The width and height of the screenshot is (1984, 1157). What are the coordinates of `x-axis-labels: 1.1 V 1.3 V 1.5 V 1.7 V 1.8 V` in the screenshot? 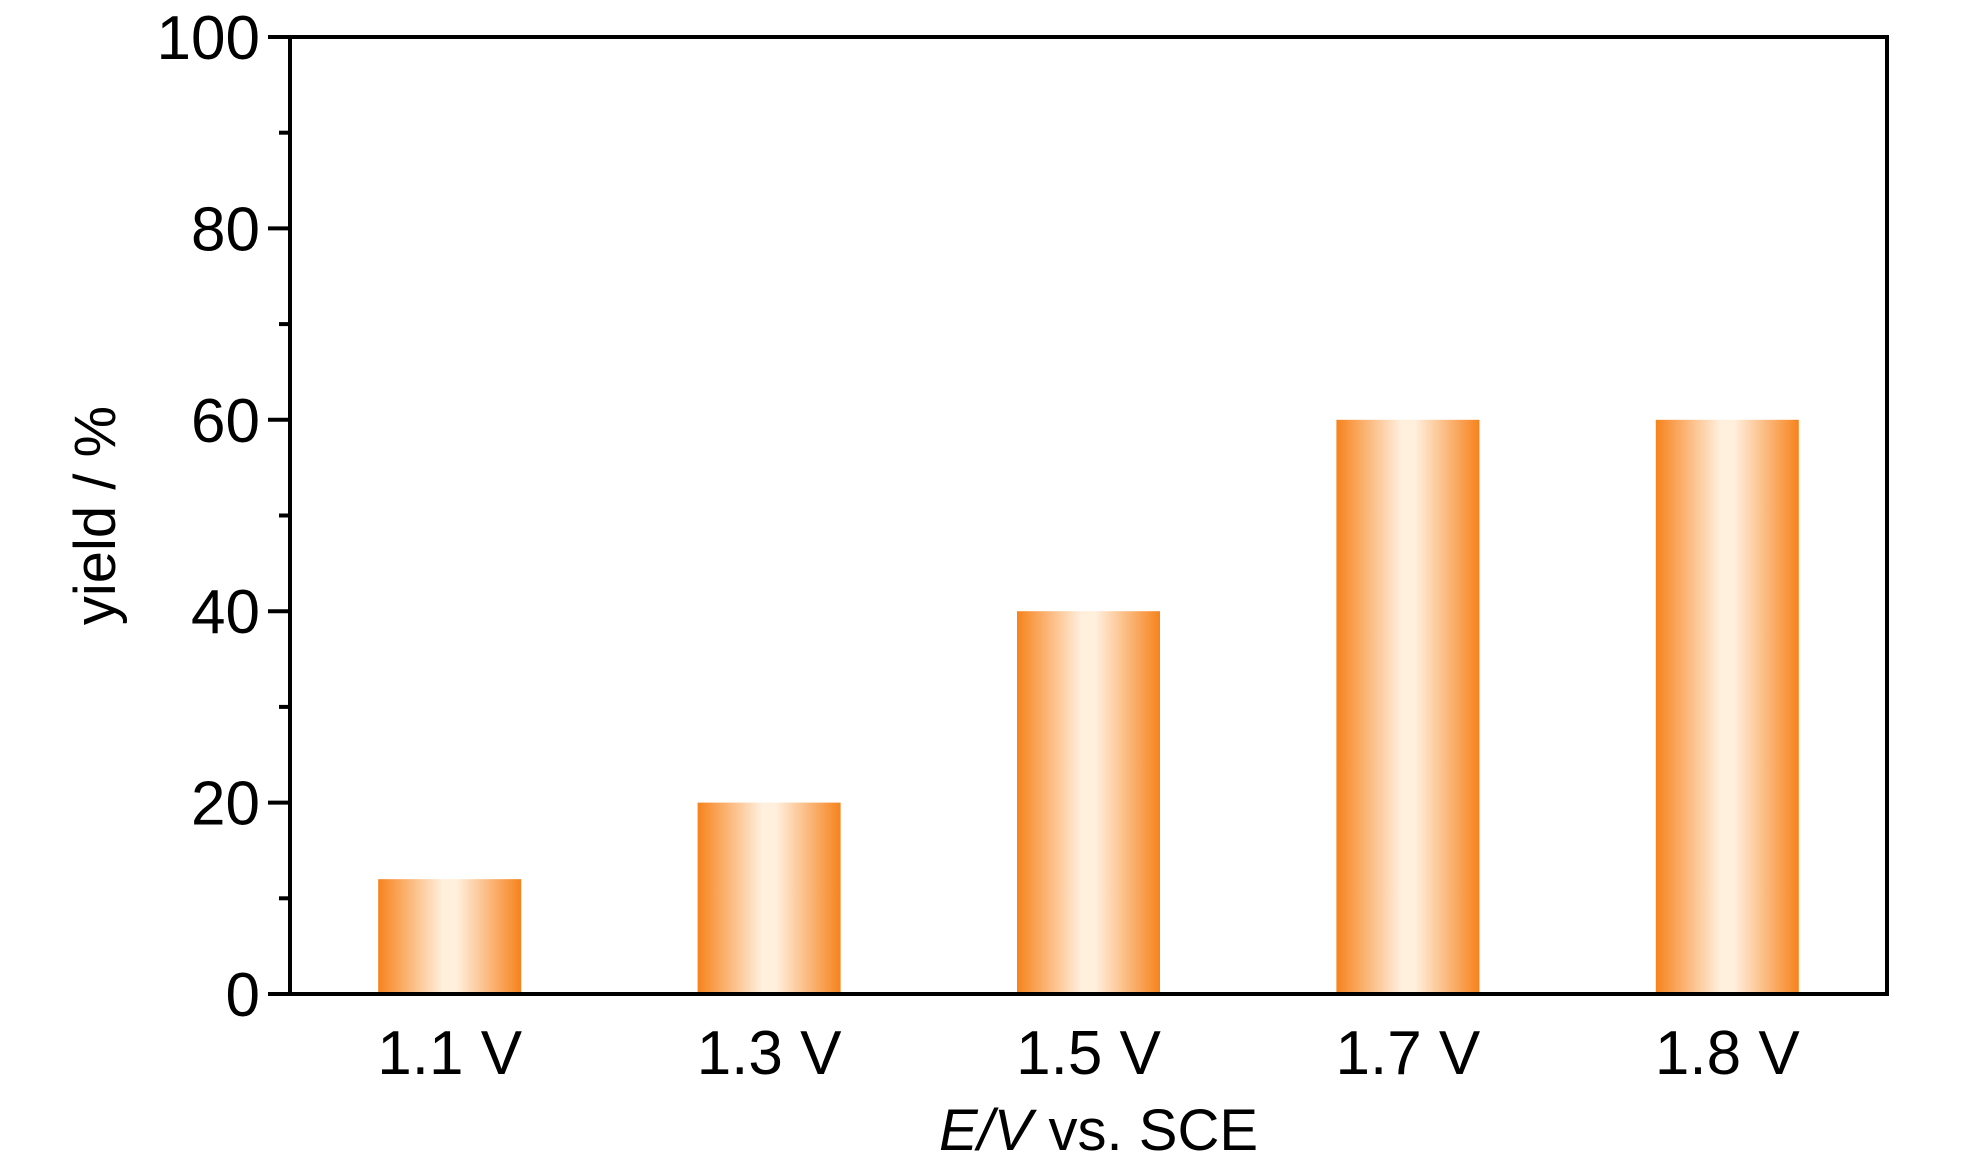 It's located at (1088, 1053).